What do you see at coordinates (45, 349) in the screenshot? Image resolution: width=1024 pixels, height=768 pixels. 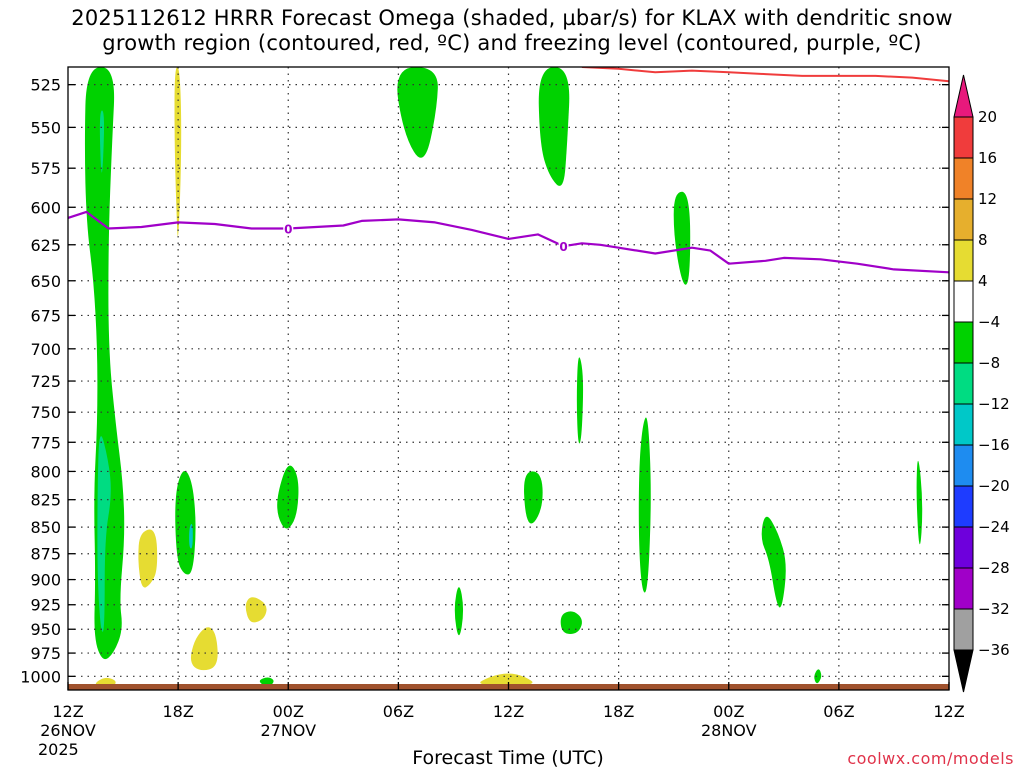 I see `y-tick-label-700: 700` at bounding box center [45, 349].